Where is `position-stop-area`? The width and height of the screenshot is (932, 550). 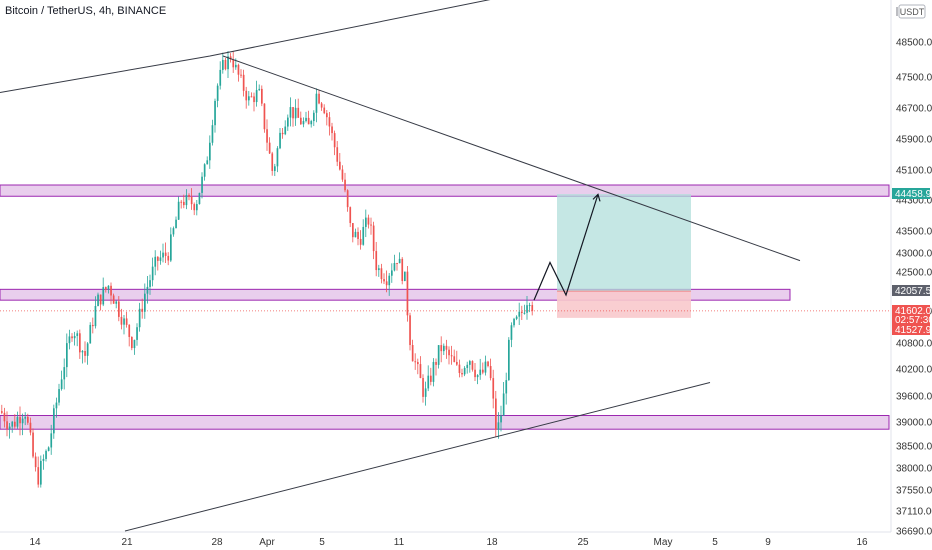 position-stop-area is located at coordinates (624, 304).